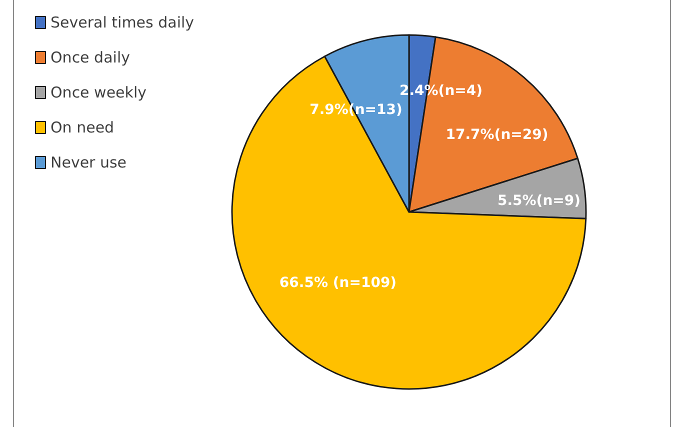 This screenshot has width=685, height=427. What do you see at coordinates (122, 23) in the screenshot?
I see `legend-label: Several times daily` at bounding box center [122, 23].